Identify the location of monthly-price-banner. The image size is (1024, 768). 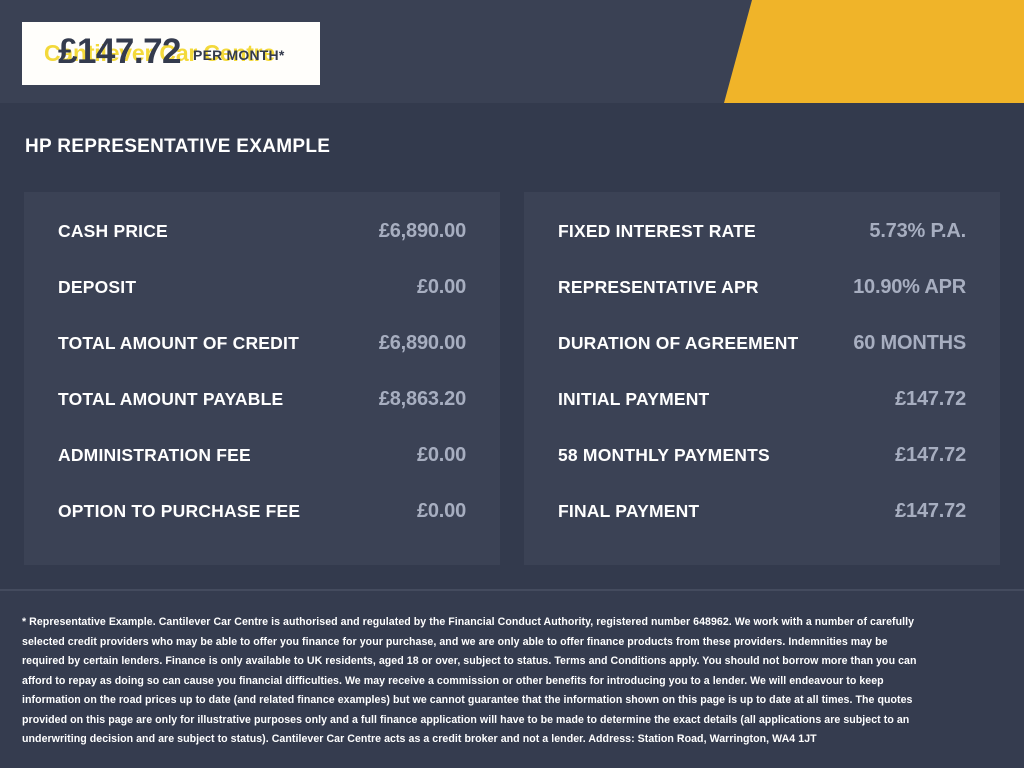
(874, 51).